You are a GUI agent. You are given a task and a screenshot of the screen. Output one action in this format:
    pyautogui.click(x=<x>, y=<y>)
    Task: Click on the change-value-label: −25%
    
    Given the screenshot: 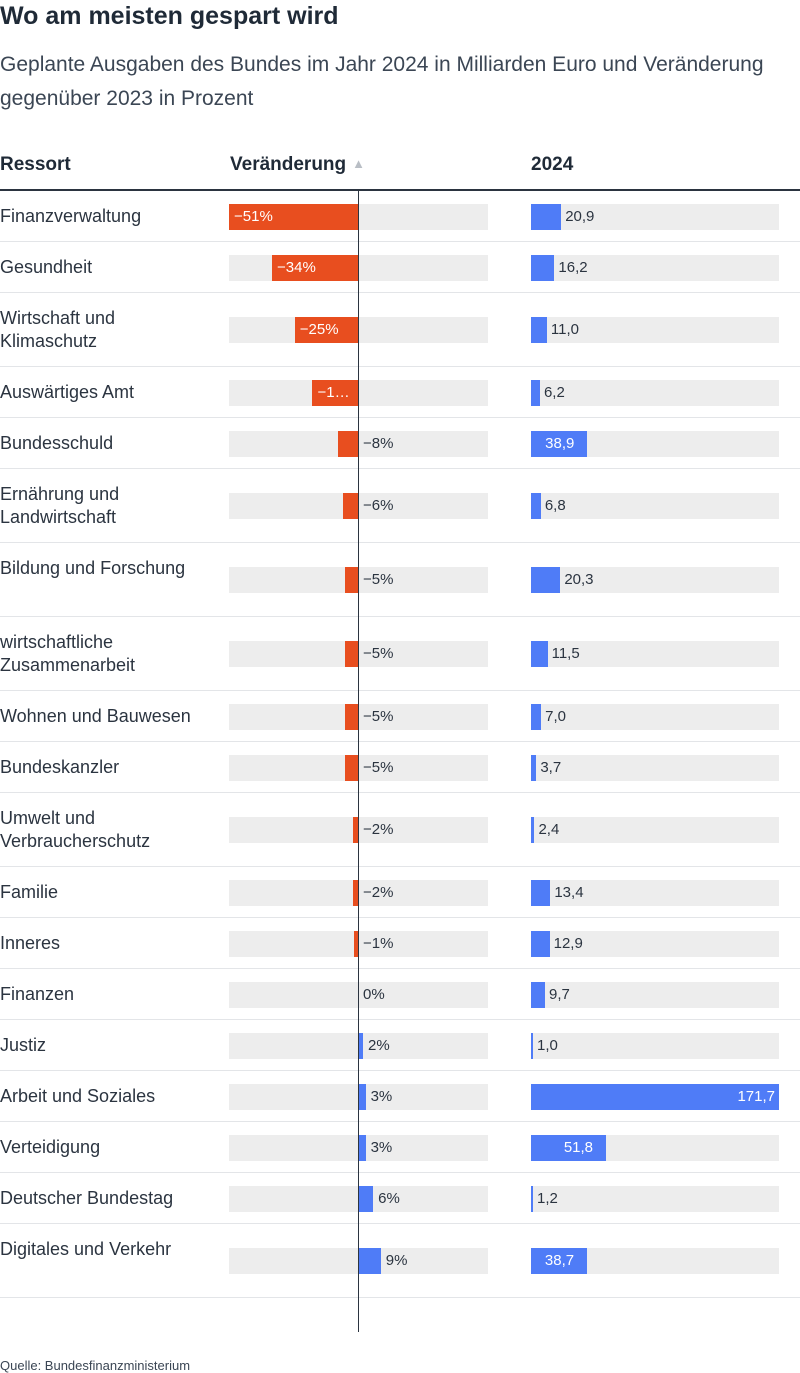 What is the action you would take?
    pyautogui.click(x=319, y=329)
    